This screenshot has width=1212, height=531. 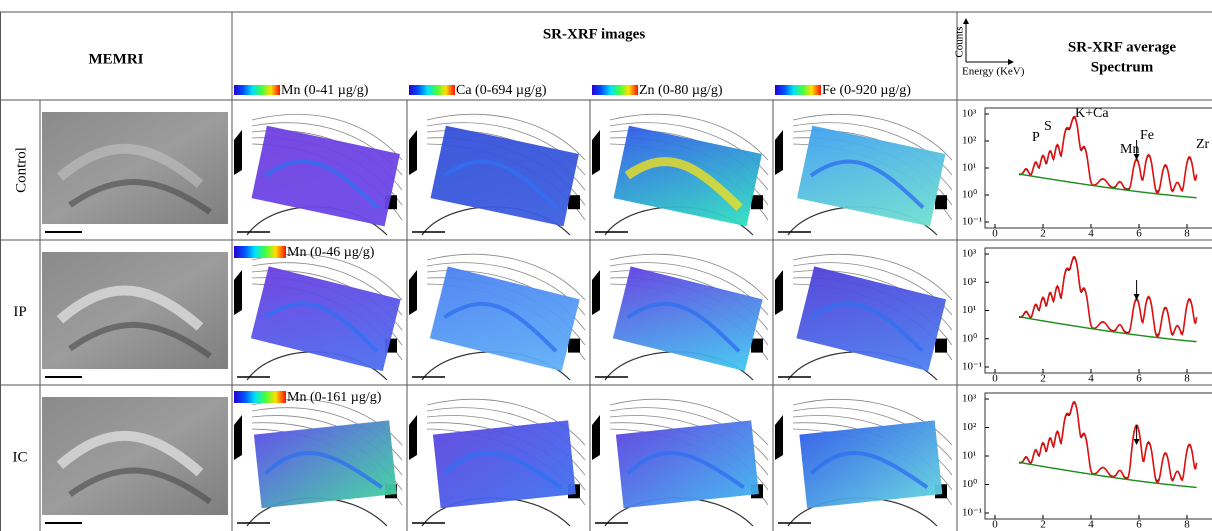 What do you see at coordinates (1048, 126) in the screenshot?
I see `peak-label: S` at bounding box center [1048, 126].